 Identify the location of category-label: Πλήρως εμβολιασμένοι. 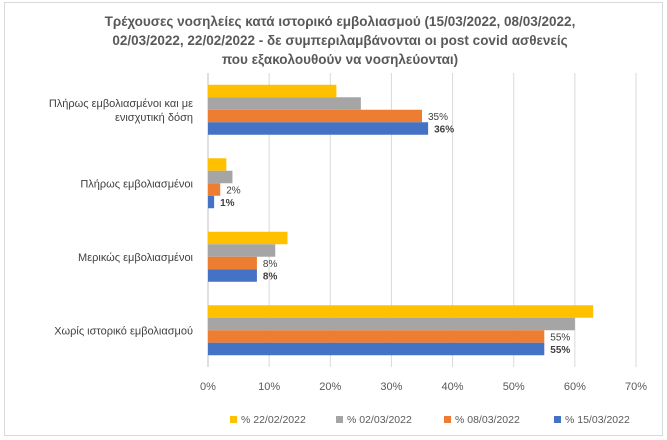
(136, 184).